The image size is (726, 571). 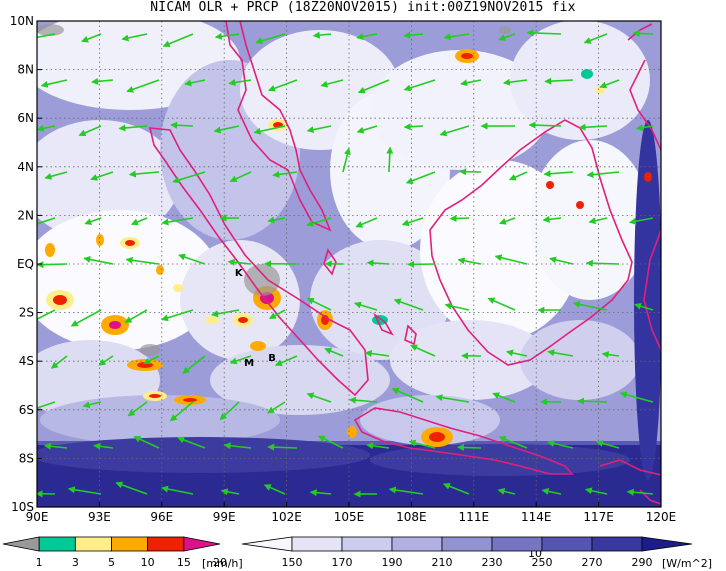 What do you see at coordinates (26, 361) in the screenshot?
I see `lat-tick-label: 4S` at bounding box center [26, 361].